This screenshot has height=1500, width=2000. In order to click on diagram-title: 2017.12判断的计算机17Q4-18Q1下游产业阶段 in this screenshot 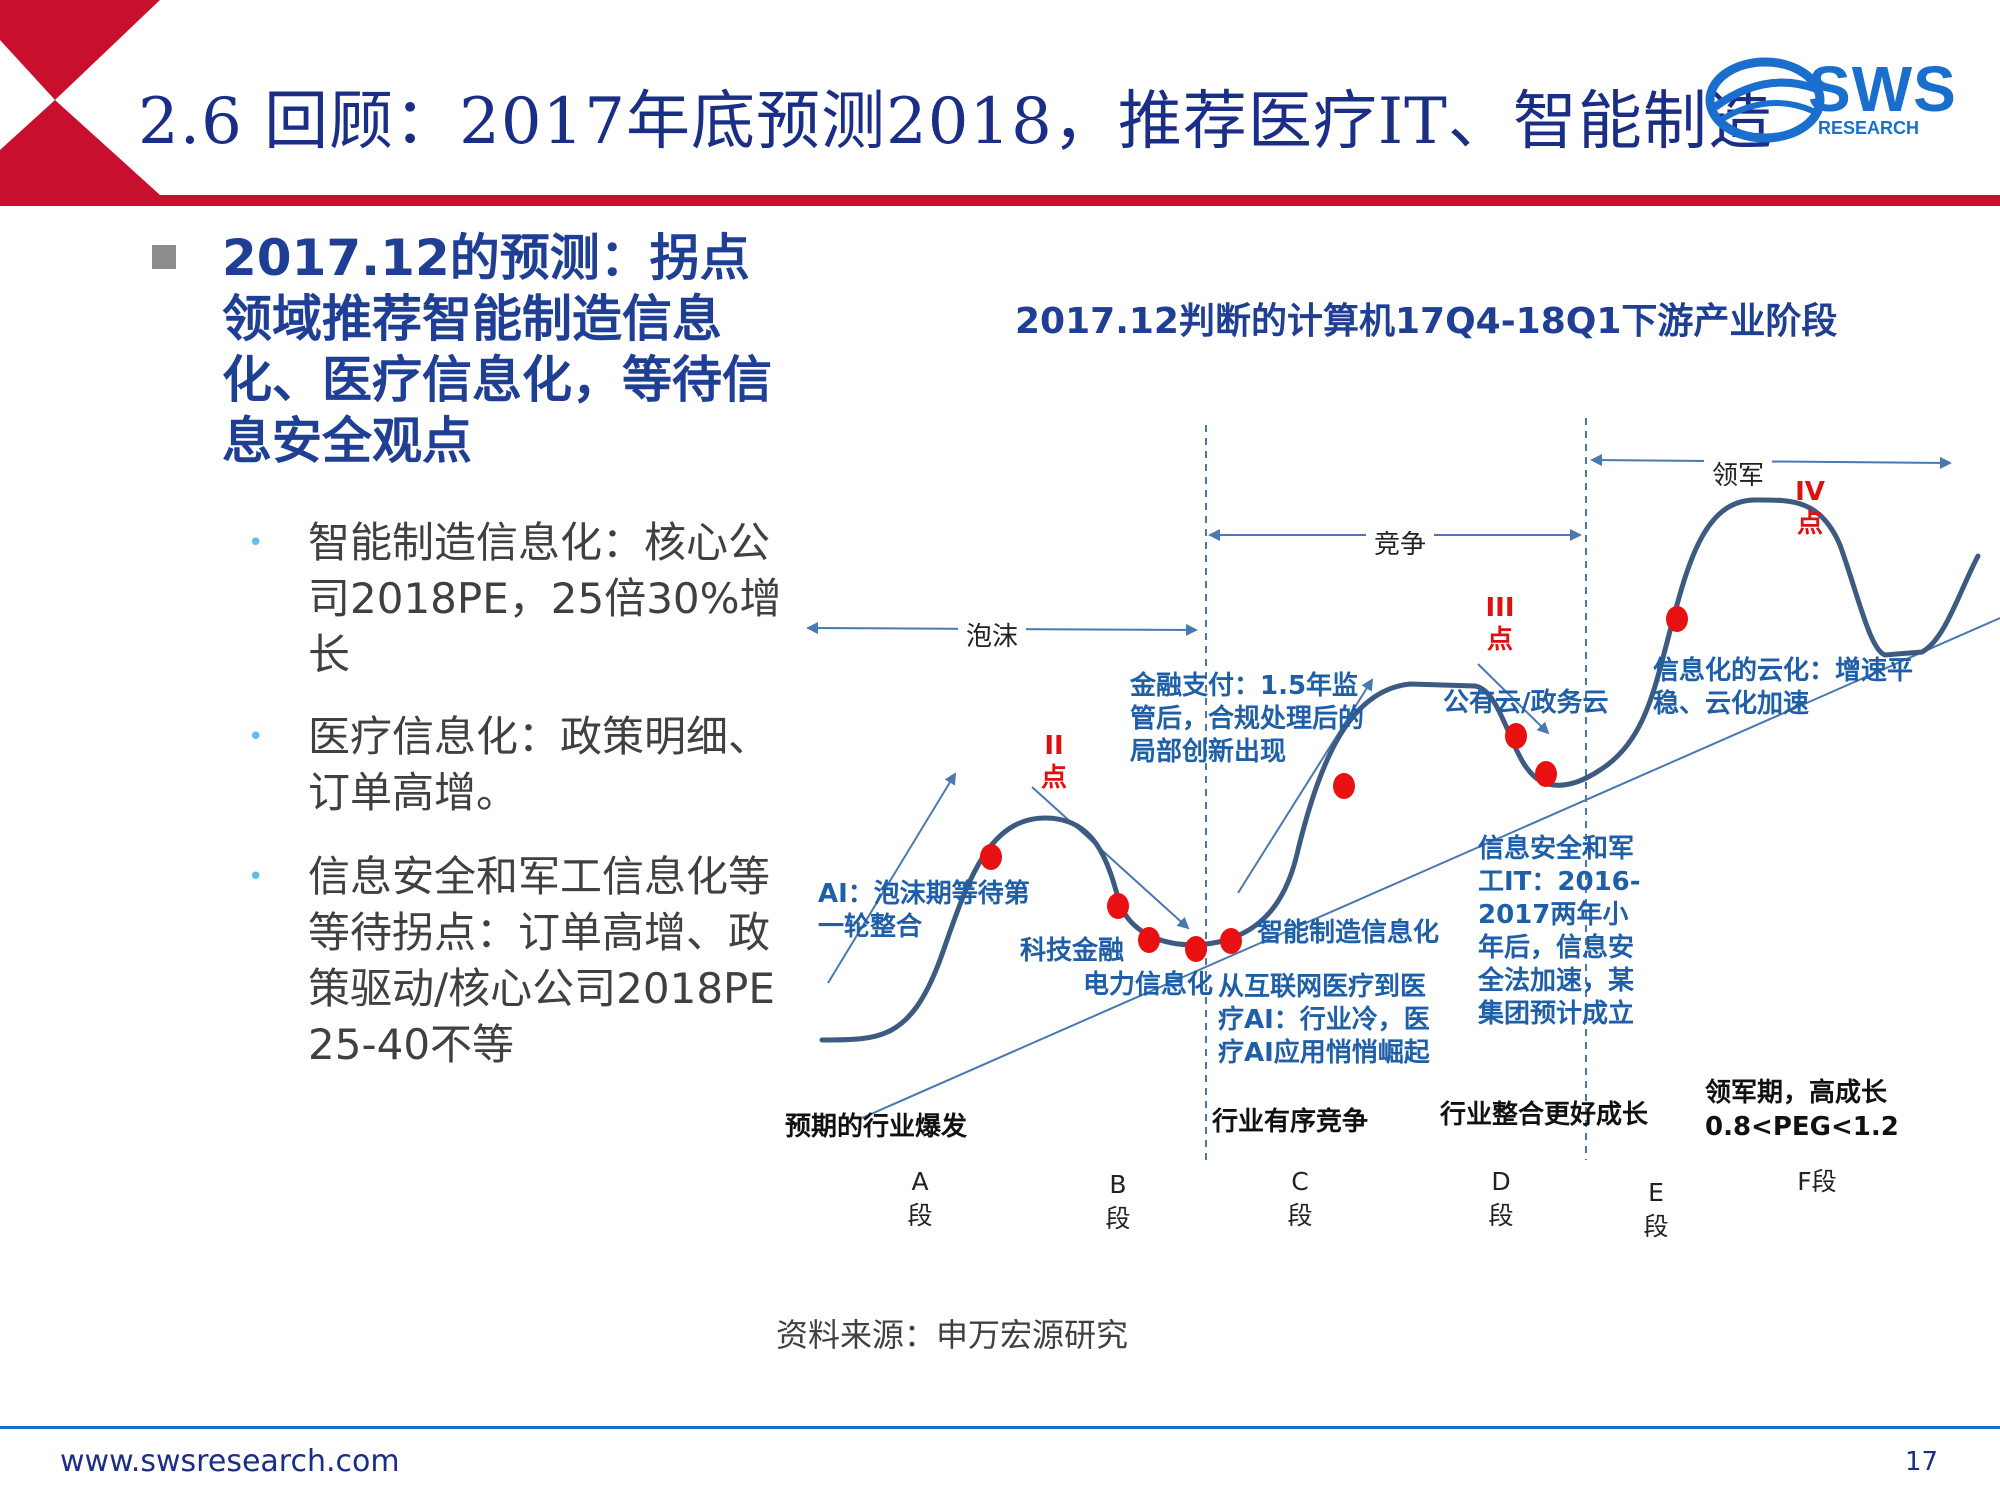, I will do `click(1426, 321)`.